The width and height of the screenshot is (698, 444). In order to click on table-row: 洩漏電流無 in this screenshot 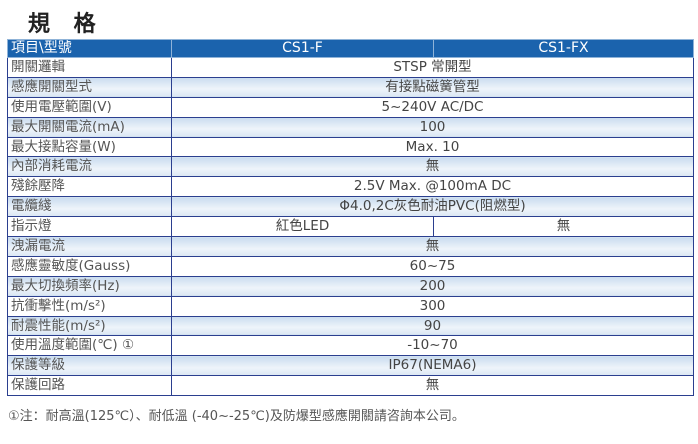, I will do `click(350, 246)`.